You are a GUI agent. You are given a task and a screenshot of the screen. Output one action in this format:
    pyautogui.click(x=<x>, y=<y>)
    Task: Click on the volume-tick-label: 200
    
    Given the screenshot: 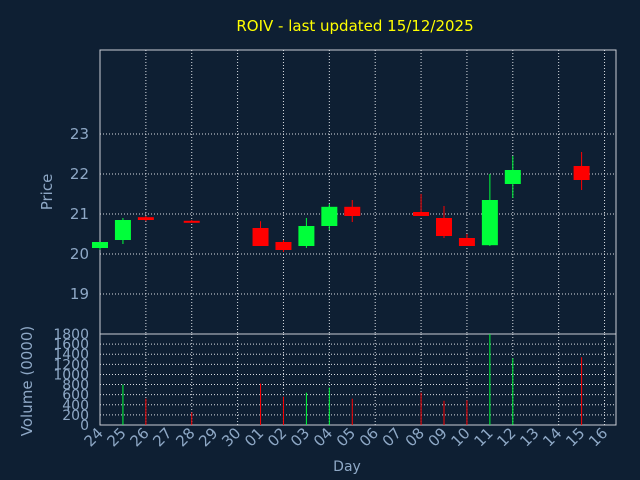 What is the action you would take?
    pyautogui.click(x=75, y=416)
    